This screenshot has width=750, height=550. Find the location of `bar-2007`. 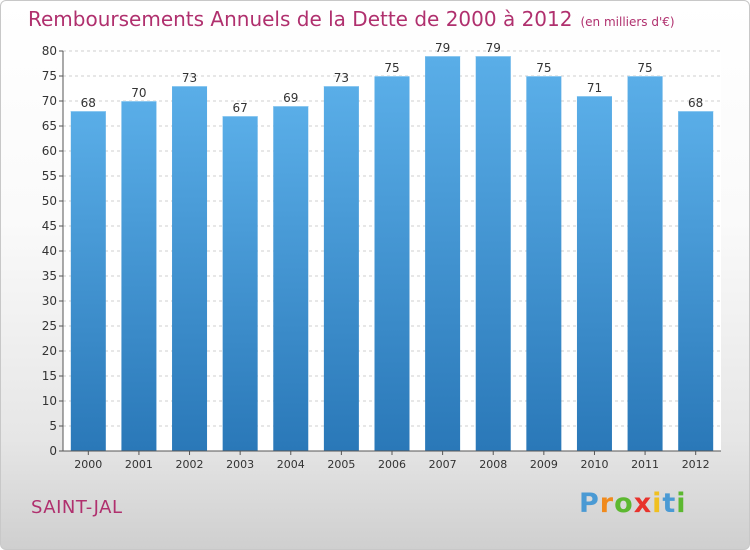

bar-2007 is located at coordinates (443, 253).